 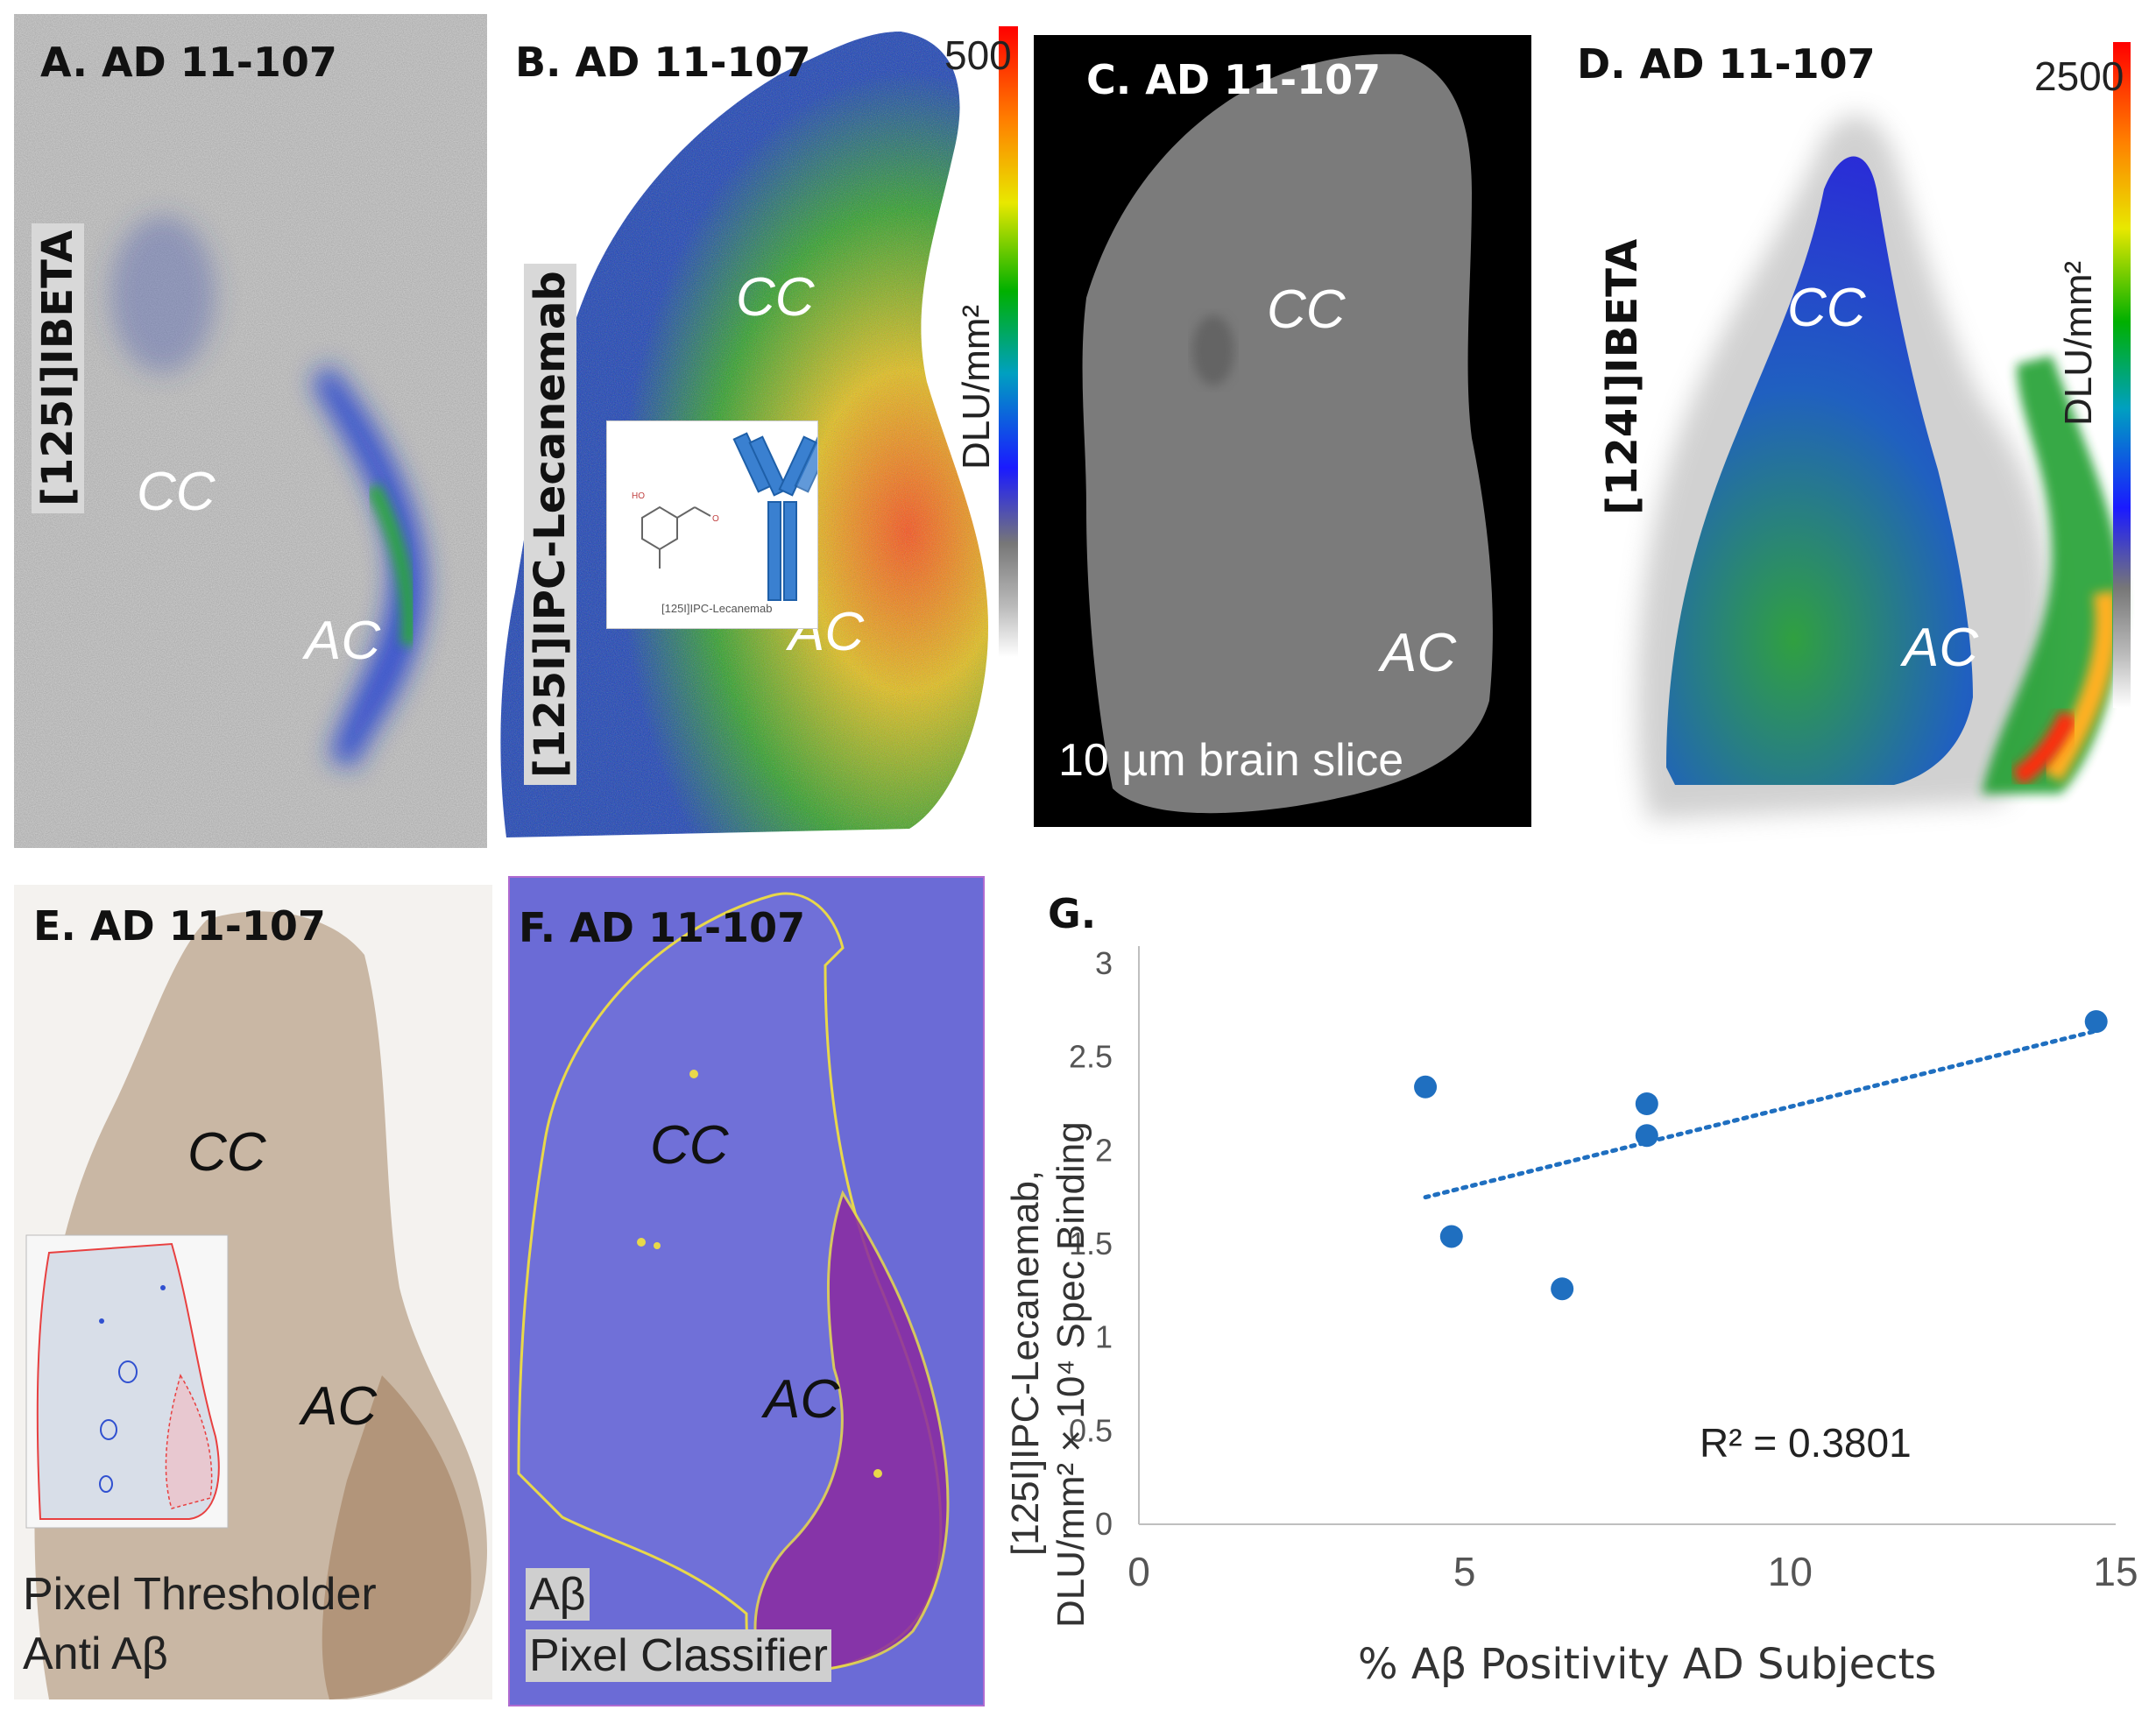 I want to click on panel-a-region-ac: AC, so click(x=343, y=641).